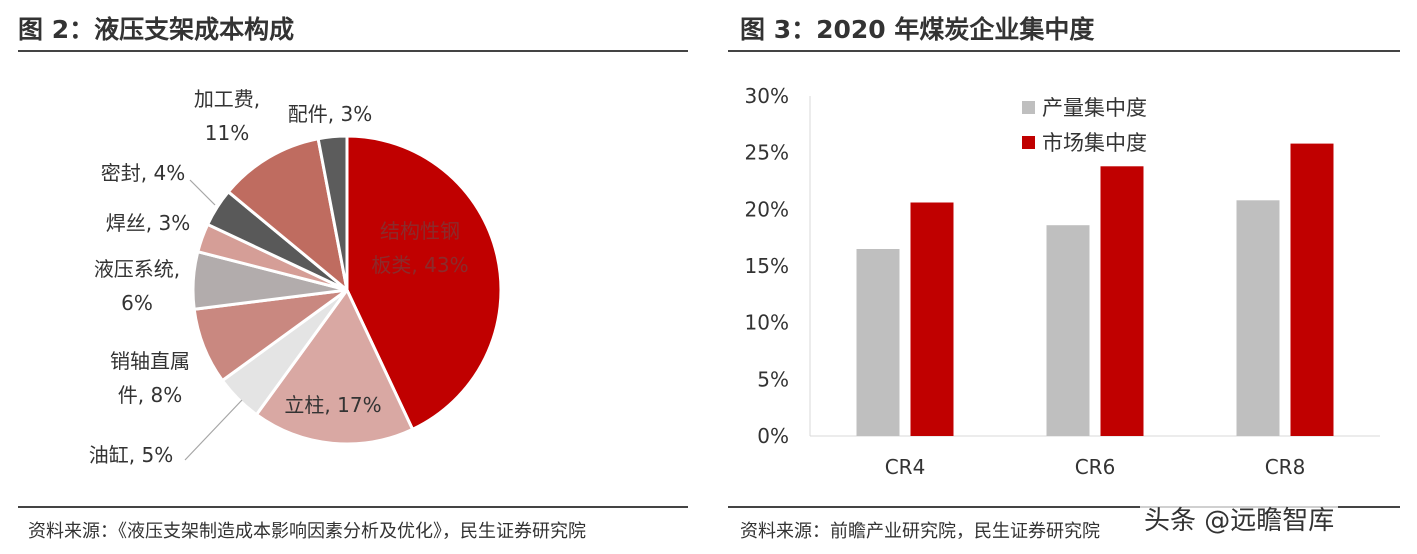  Describe the element at coordinates (419, 248) in the screenshot. I see `pie-slice-label: 结构性钢板类, 43%` at that location.